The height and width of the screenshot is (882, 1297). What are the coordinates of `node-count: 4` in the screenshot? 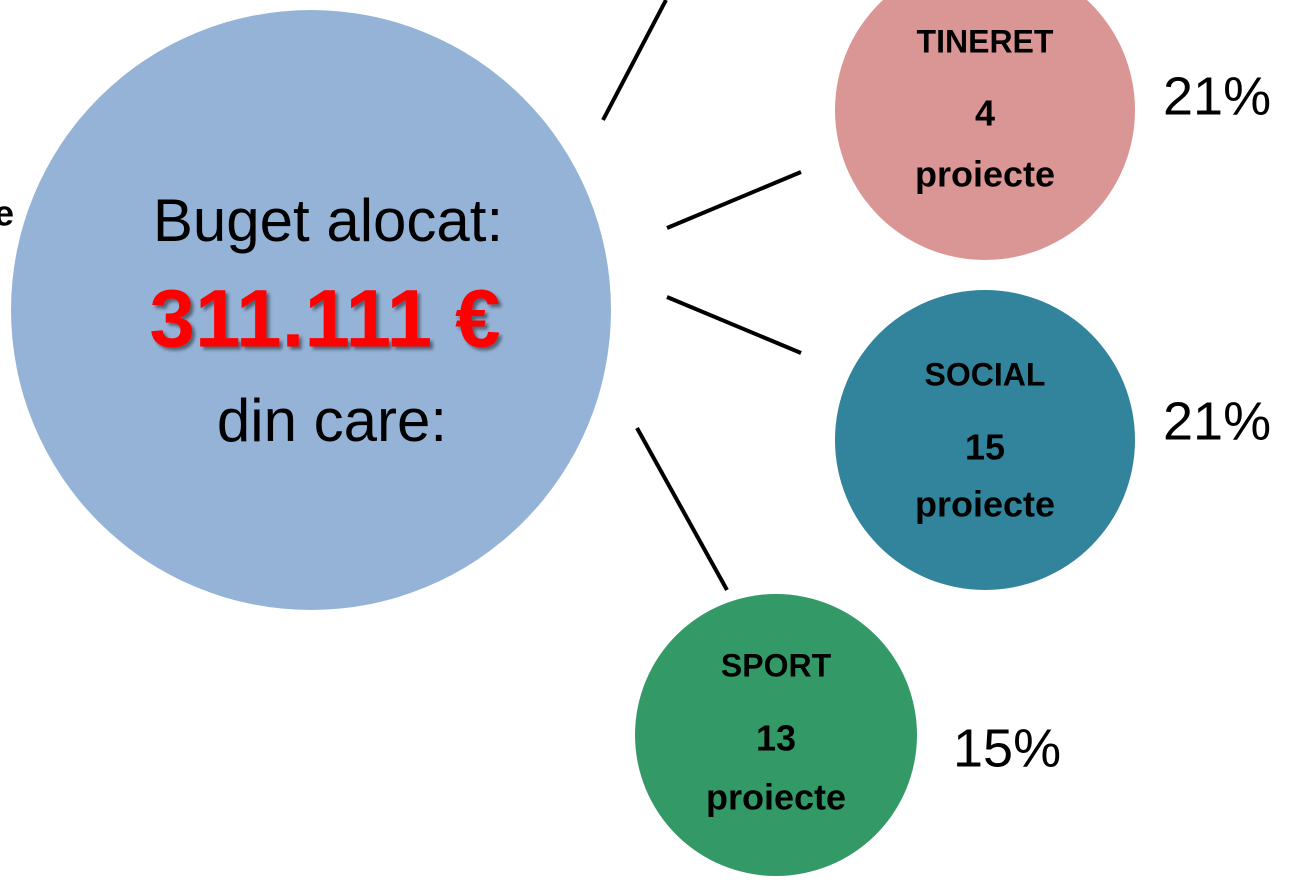 It's located at (985, 113).